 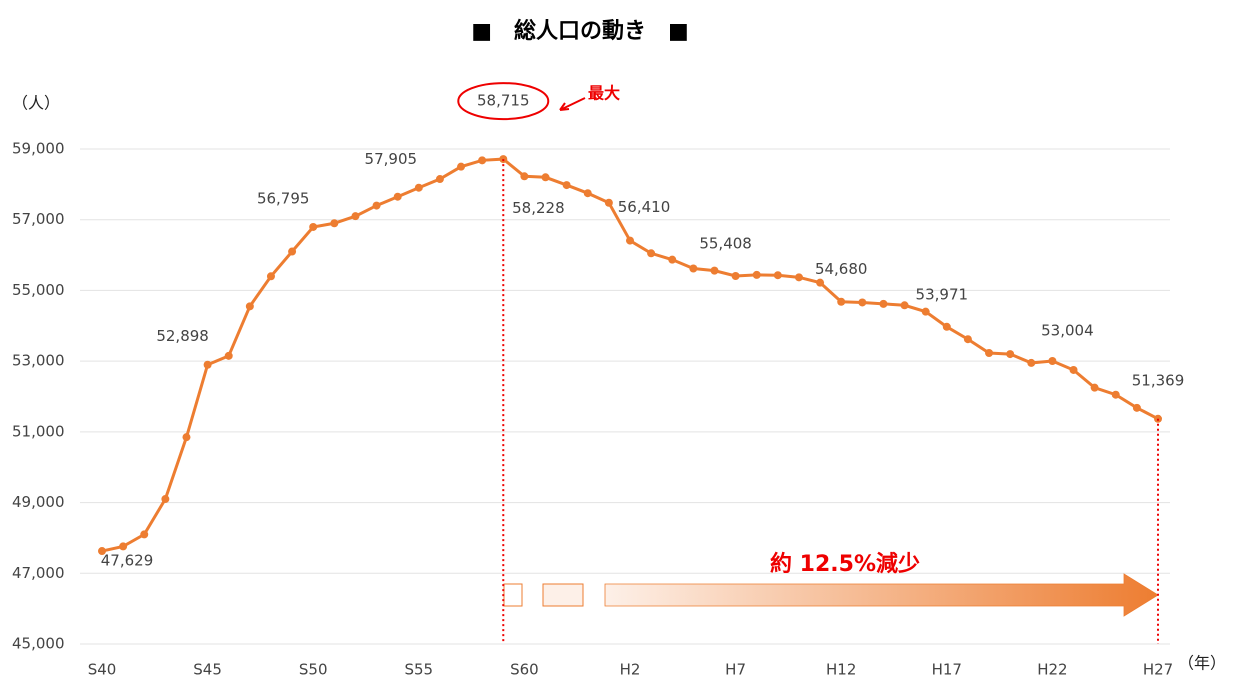 What do you see at coordinates (735, 670) in the screenshot?
I see `x-tick-label: H7` at bounding box center [735, 670].